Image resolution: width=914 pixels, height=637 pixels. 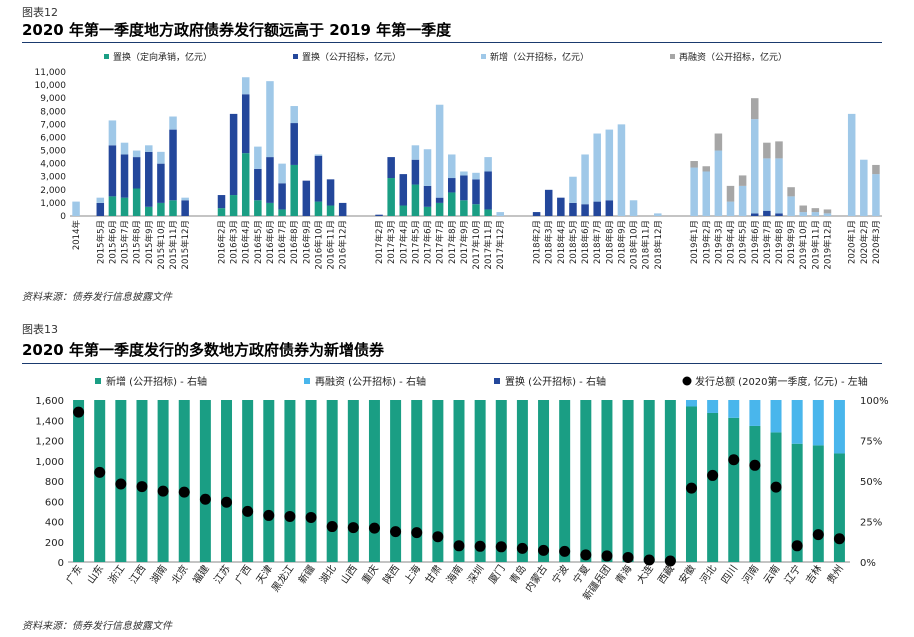 I want to click on legend-label: 置换 (公开招标) - 右轴, so click(x=555, y=381).